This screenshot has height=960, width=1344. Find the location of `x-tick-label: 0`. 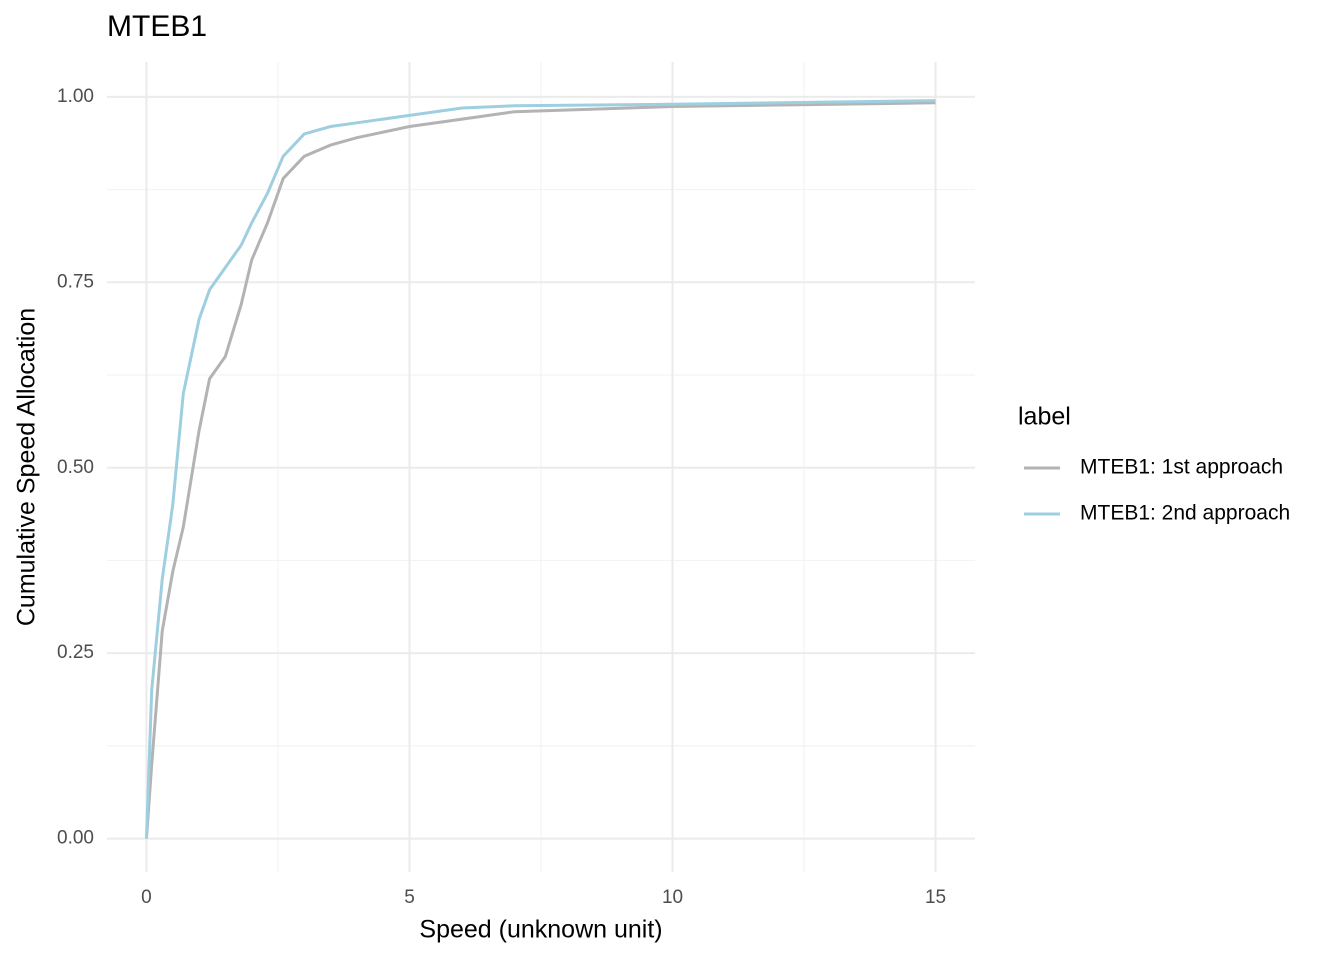

x-tick-label: 0 is located at coordinates (146, 897).